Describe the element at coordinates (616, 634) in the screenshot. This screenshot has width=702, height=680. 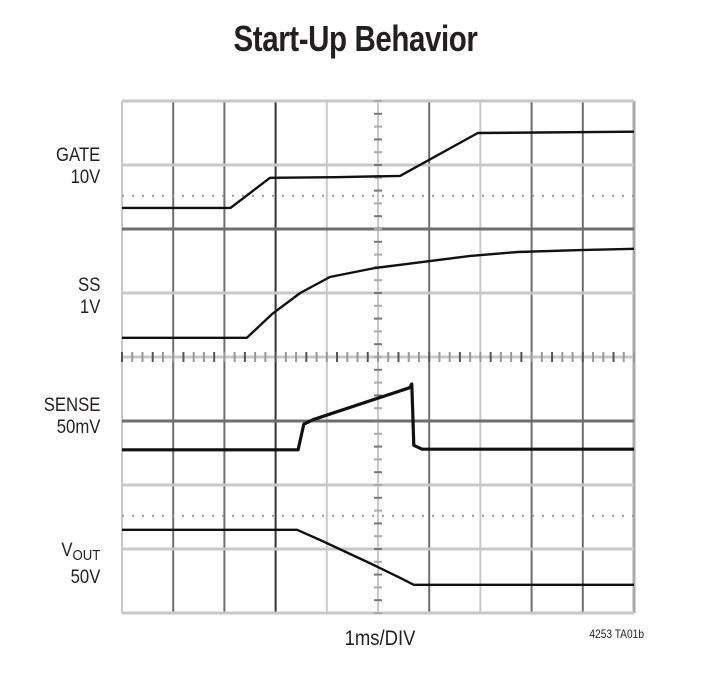
I see `figure-id: 4253 TA01b` at that location.